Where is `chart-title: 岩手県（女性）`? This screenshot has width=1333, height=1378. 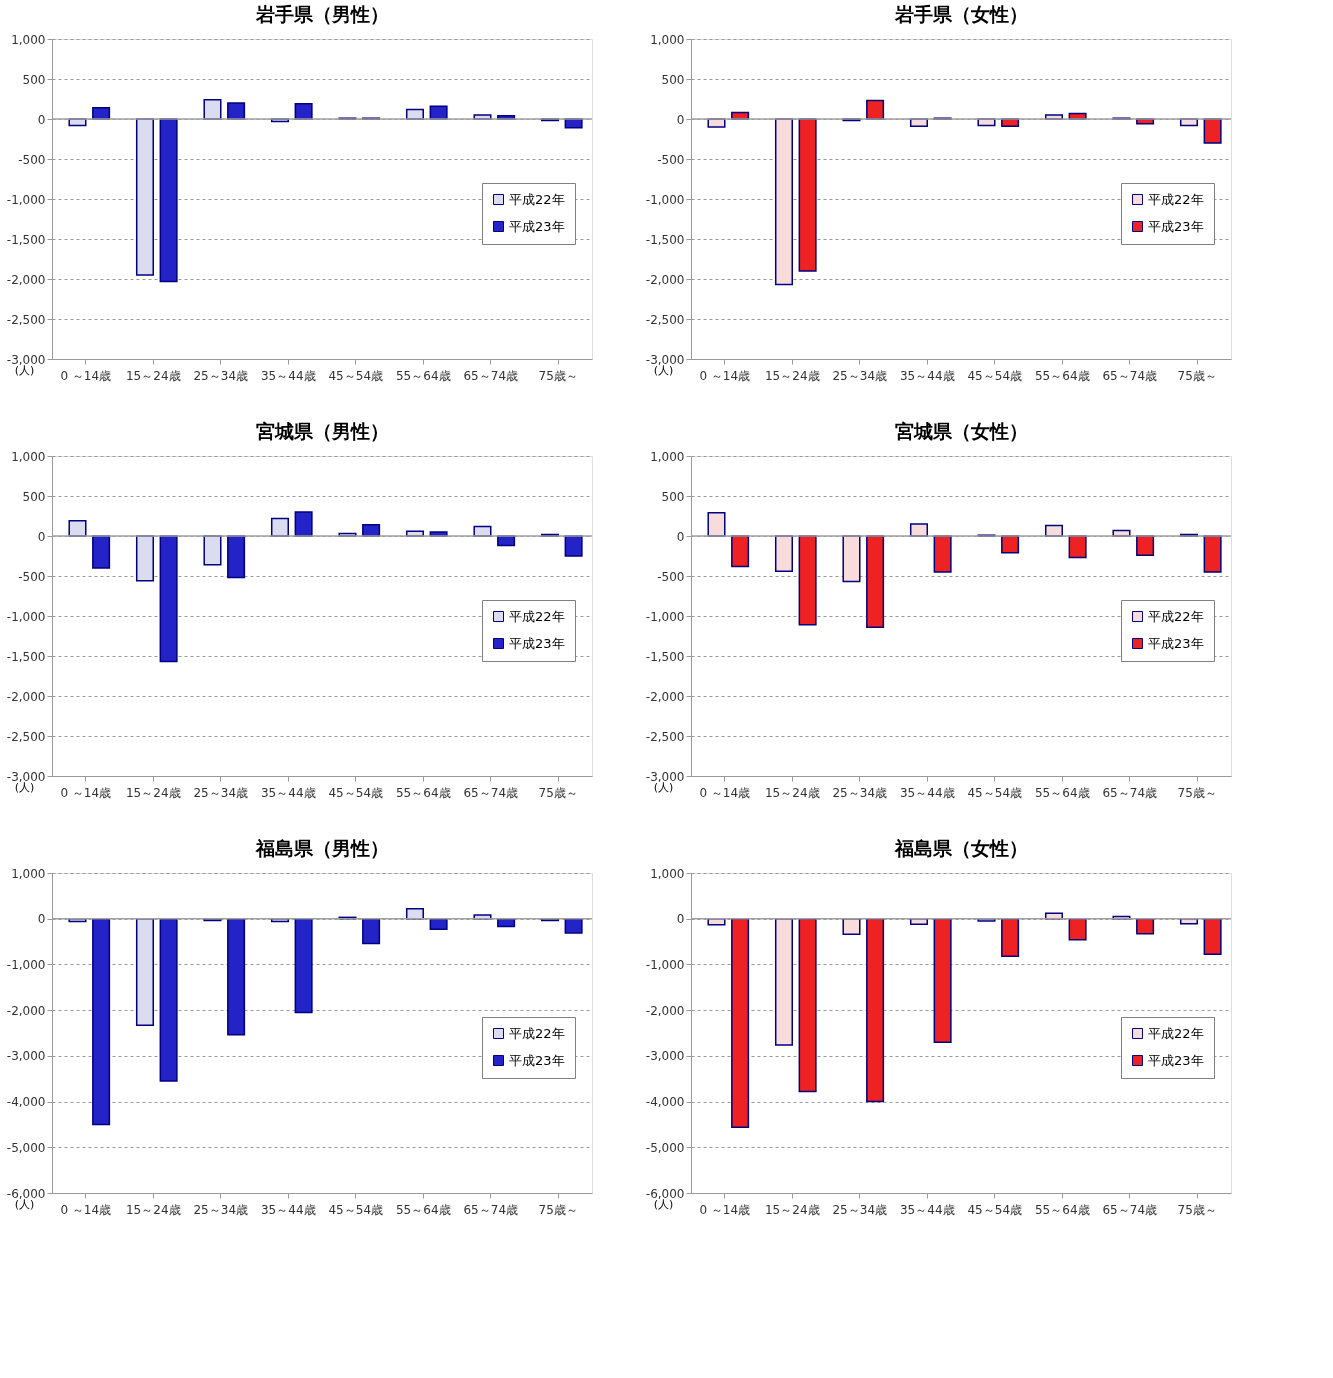
chart-title: 岩手県（女性） is located at coordinates (960, 14).